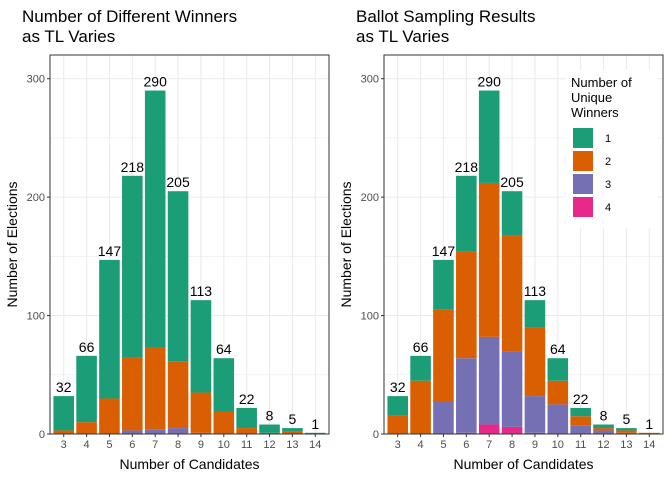 This screenshot has width=672, height=480. What do you see at coordinates (608, 162) in the screenshot?
I see `legend-label-2: 2` at bounding box center [608, 162].